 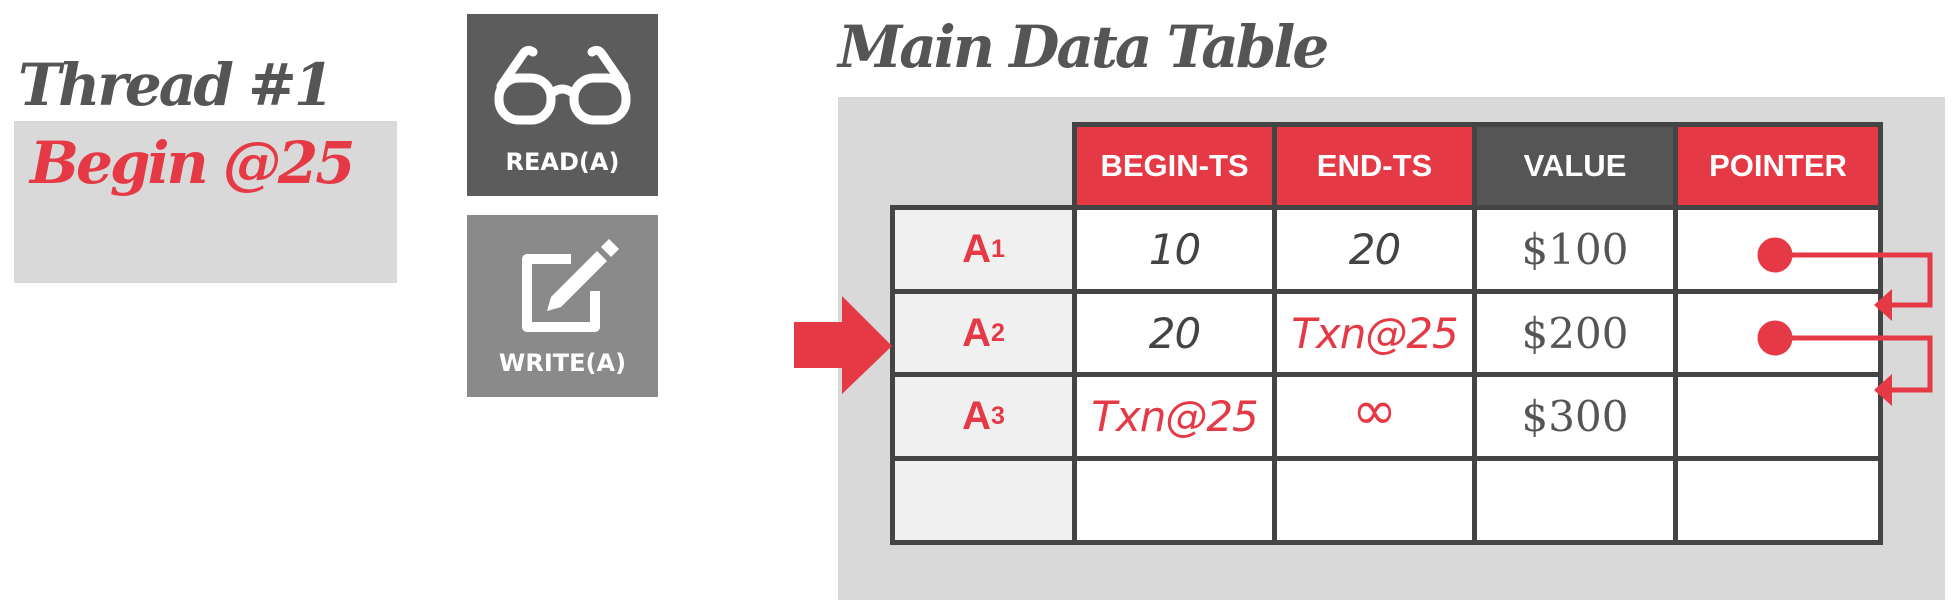 What do you see at coordinates (562, 363) in the screenshot?
I see `write-label: WRITE(A)` at bounding box center [562, 363].